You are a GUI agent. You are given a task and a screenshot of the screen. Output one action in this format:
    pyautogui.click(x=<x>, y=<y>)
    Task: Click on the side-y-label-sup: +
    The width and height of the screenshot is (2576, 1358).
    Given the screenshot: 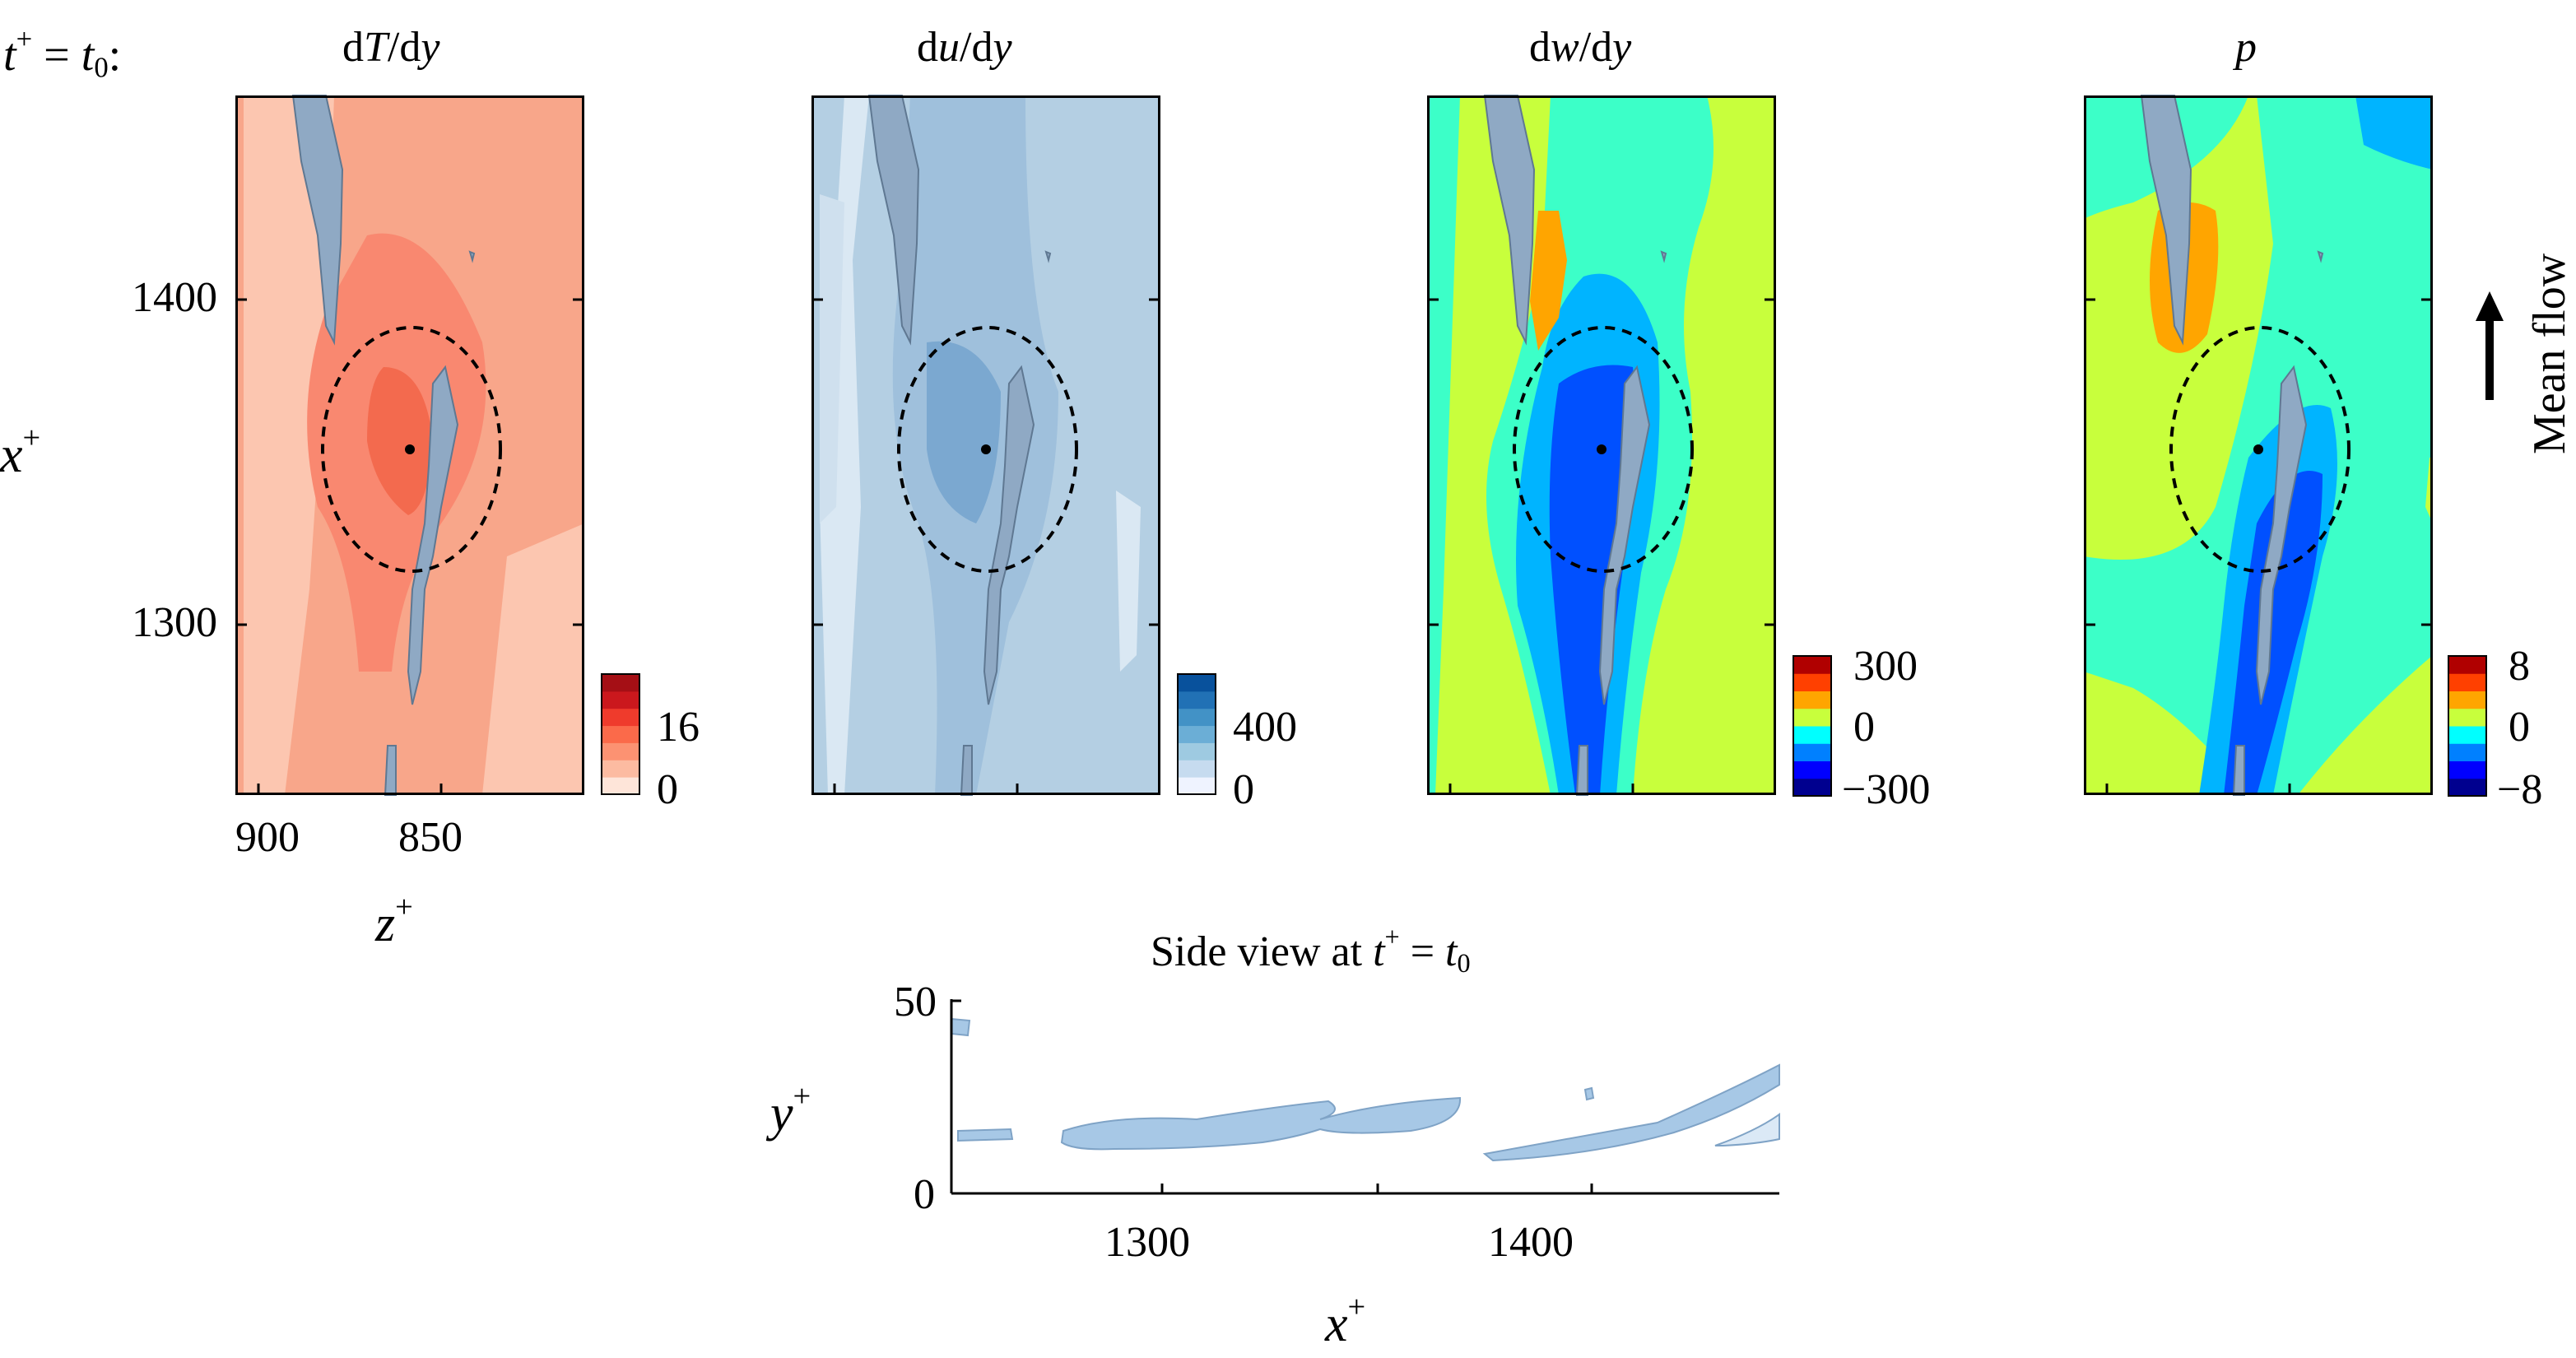 What is the action you would take?
    pyautogui.click(x=802, y=1096)
    